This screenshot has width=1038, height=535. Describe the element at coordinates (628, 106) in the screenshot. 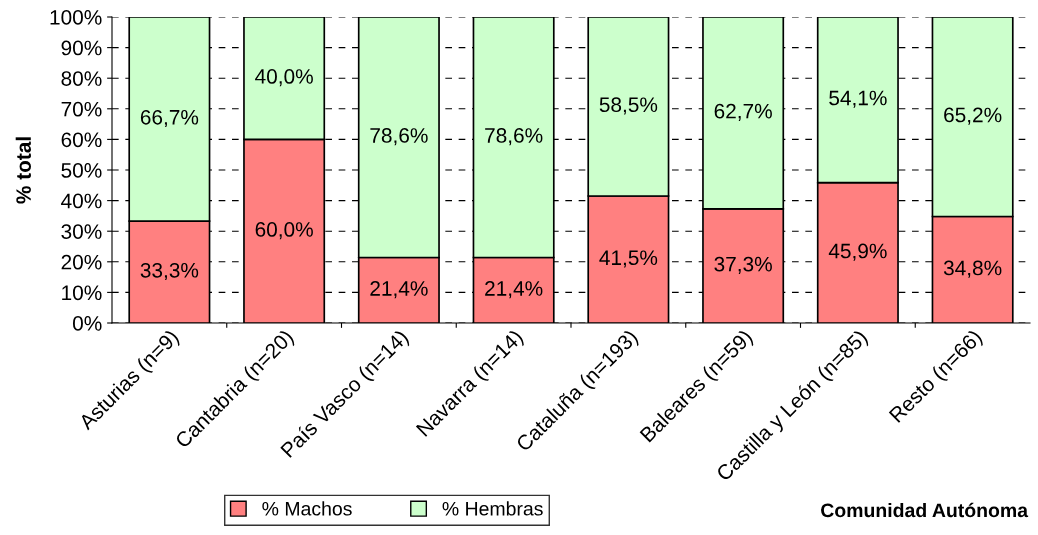

I see `data-label: 58,5%` at that location.